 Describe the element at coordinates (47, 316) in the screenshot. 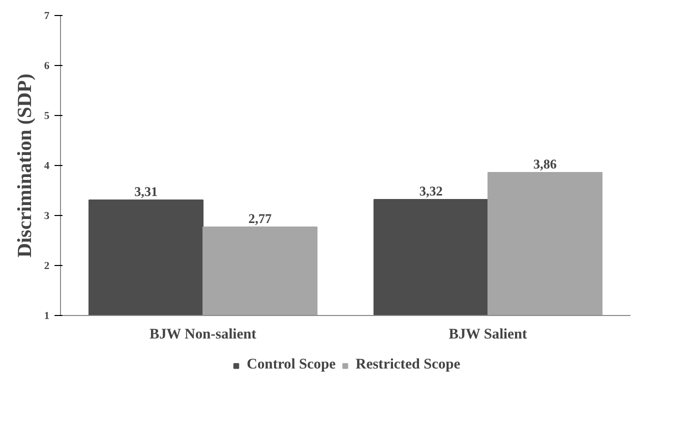

I see `y-tick-label: 1` at that location.